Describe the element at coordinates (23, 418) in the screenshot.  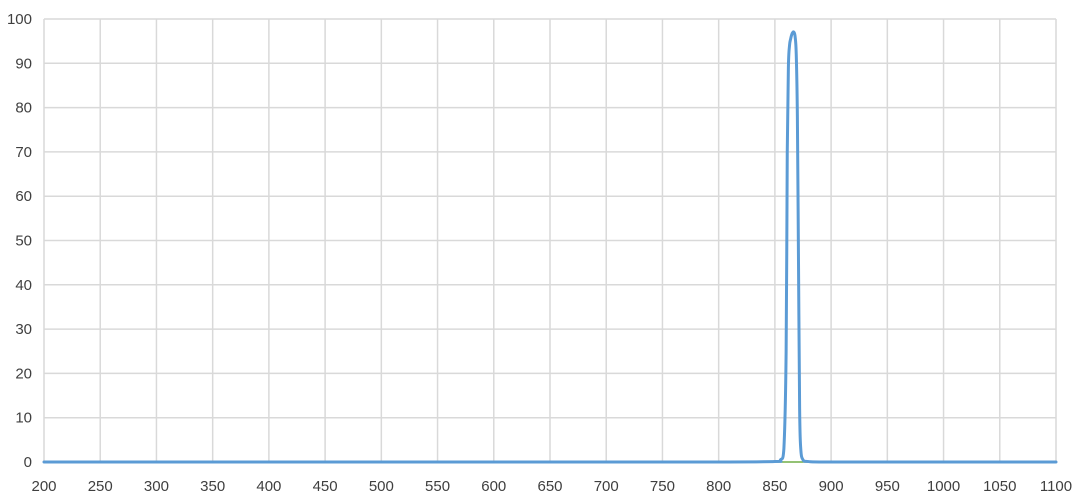
I see `y-tick-label: 10` at that location.